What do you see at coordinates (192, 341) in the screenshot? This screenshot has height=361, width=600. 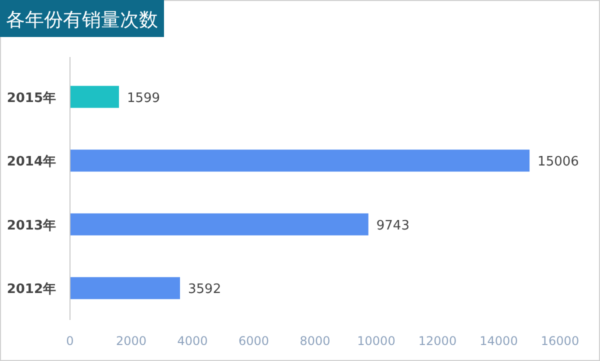 I see `x-tick-label: 4000` at bounding box center [192, 341].